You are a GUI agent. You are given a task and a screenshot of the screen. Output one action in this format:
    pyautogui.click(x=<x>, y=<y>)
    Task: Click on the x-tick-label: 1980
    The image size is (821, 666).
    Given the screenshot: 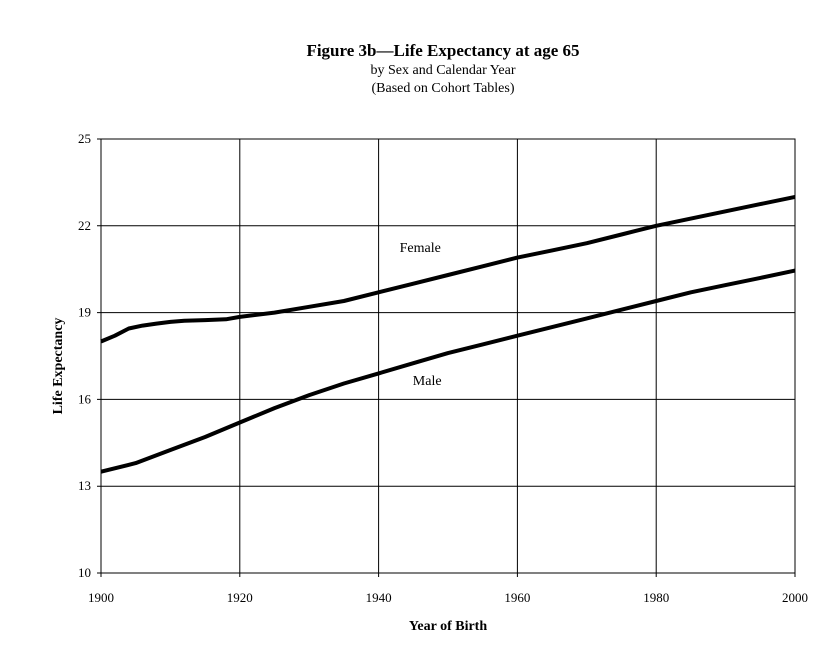 What is the action you would take?
    pyautogui.click(x=656, y=597)
    